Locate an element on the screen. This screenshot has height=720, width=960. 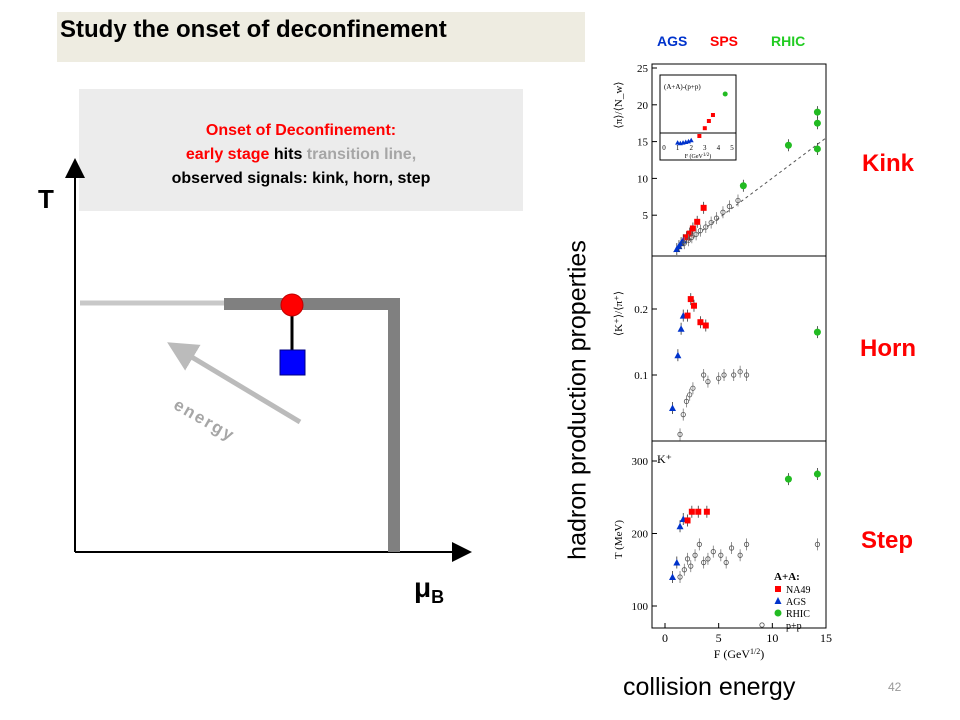
panel-step-ytick-label-2: 300 is located at coordinates (640, 462).